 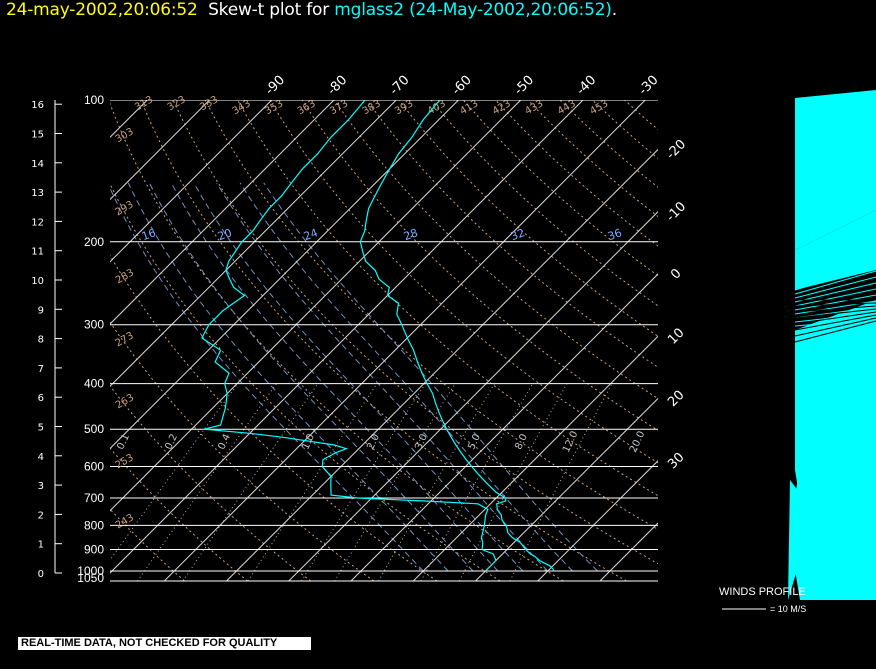 What do you see at coordinates (41, 515) in the screenshot?
I see `height-tick-label: 2` at bounding box center [41, 515].